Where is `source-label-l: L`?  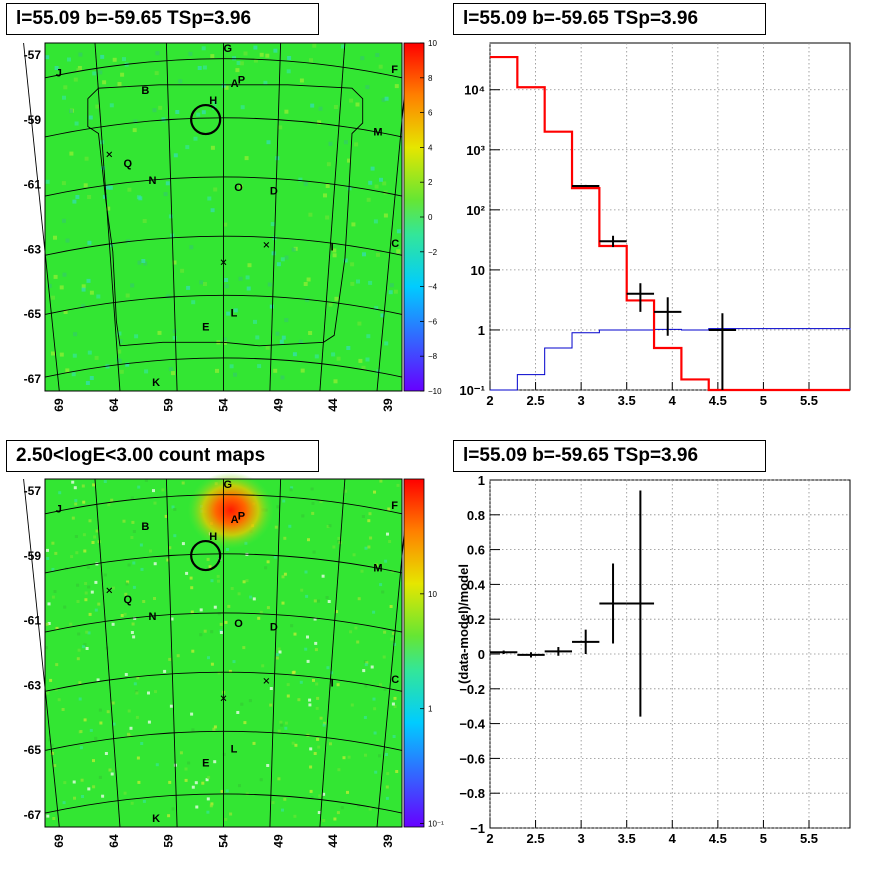 source-label-l: L is located at coordinates (234, 314).